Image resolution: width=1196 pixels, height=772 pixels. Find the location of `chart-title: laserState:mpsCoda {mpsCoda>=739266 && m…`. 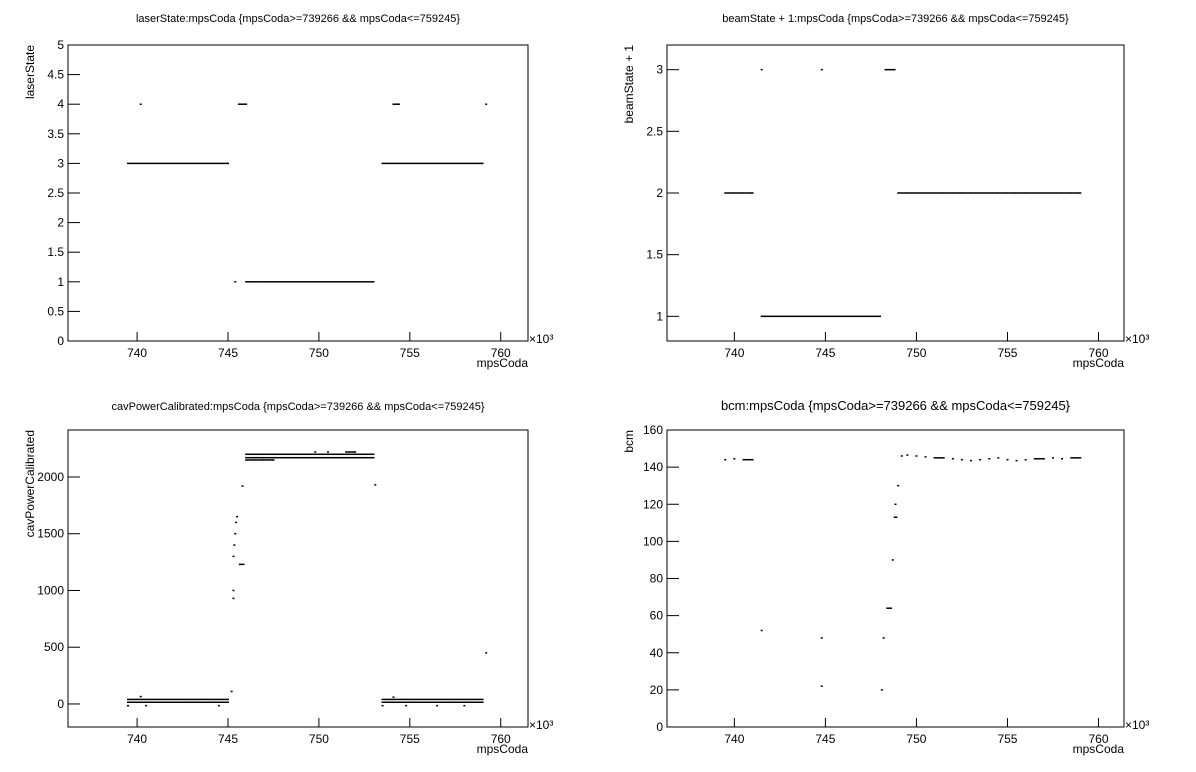

chart-title: laserState:mpsCoda {mpsCoda>=739266 && m… is located at coordinates (298, 19).